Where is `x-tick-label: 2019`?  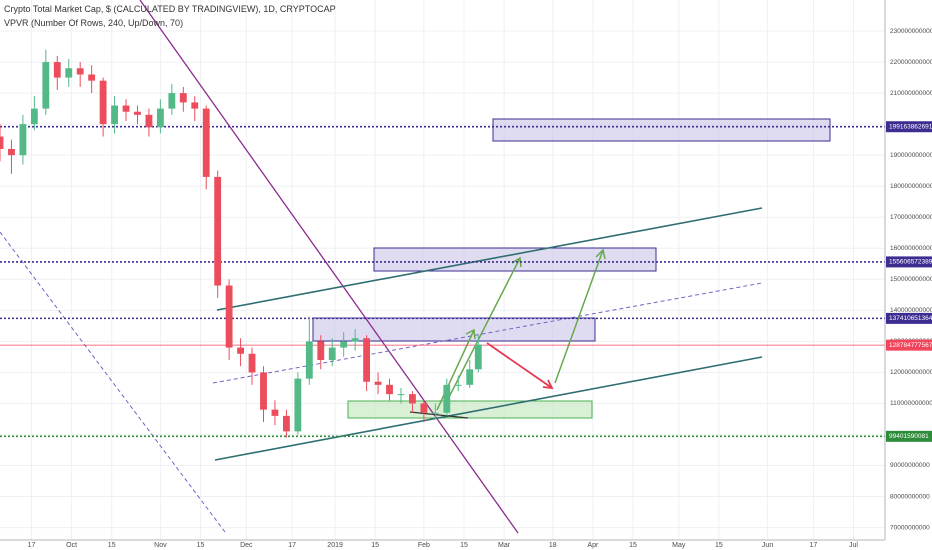
x-tick-label: 2019 is located at coordinates (335, 545).